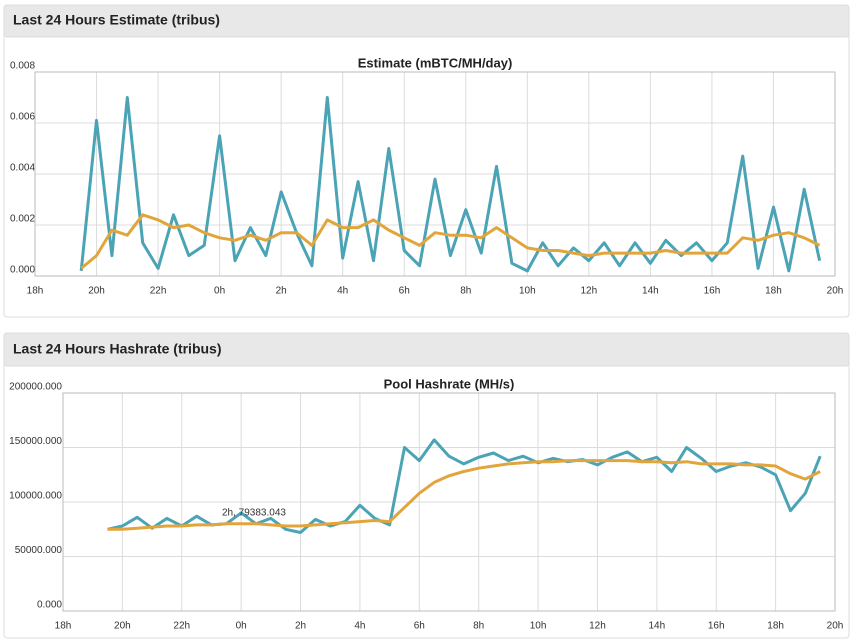  Describe the element at coordinates (22, 219) in the screenshot. I see `y-tick-label: 0.002` at that location.